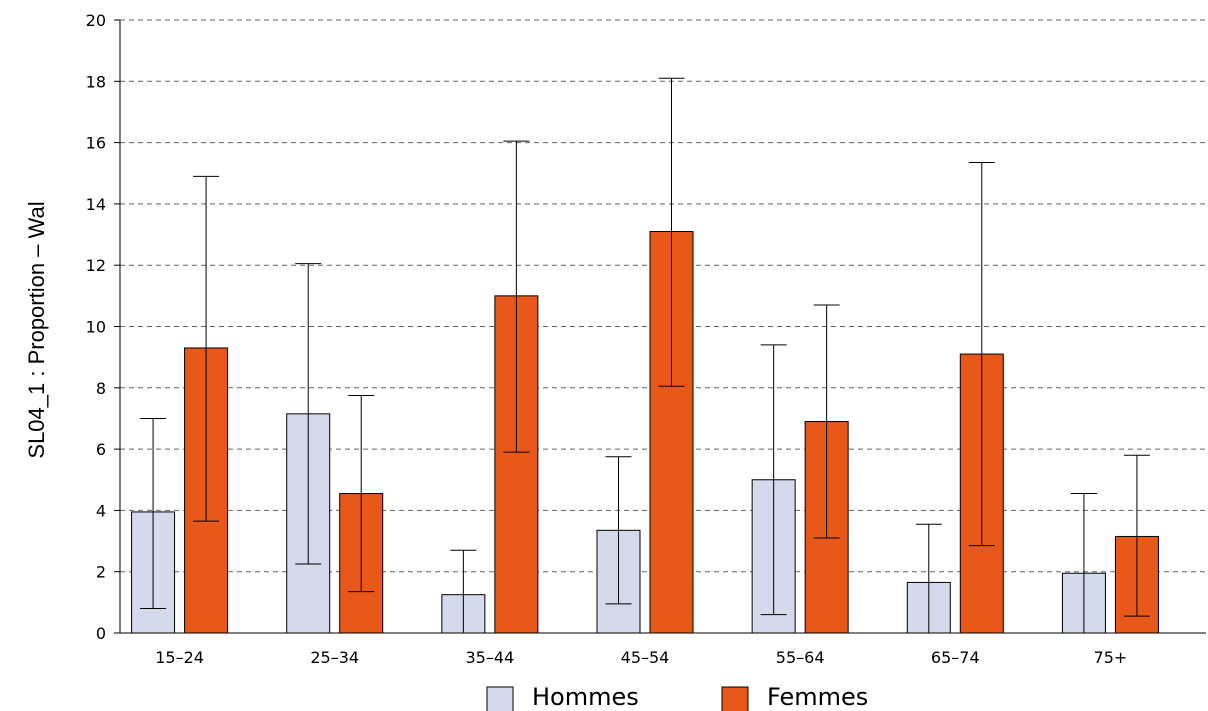 The image size is (1208, 711). Describe the element at coordinates (334, 657) in the screenshot. I see `x-tick-label: 25–34` at that location.